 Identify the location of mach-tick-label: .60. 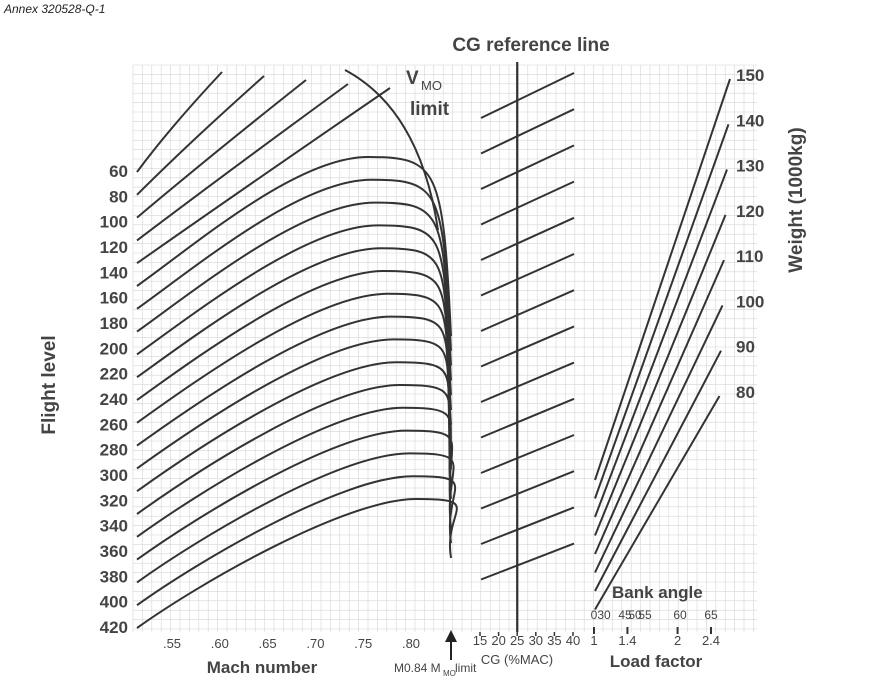
(220, 643).